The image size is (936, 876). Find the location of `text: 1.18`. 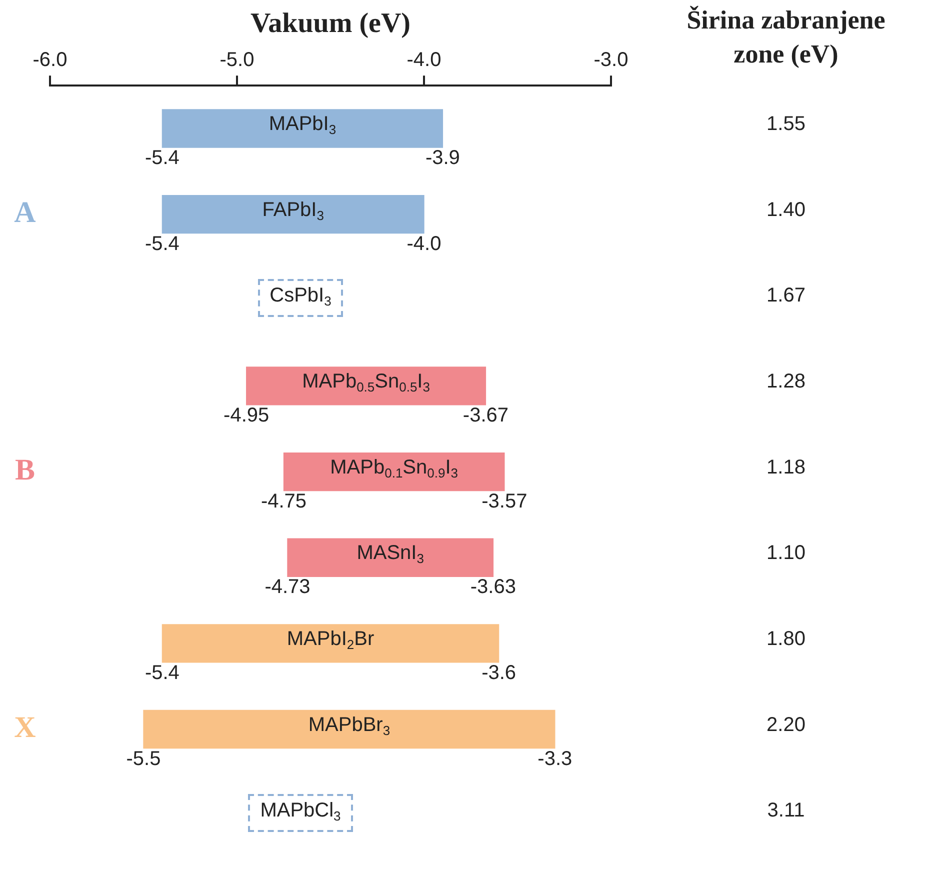

text: 1.18 is located at coordinates (786, 467).